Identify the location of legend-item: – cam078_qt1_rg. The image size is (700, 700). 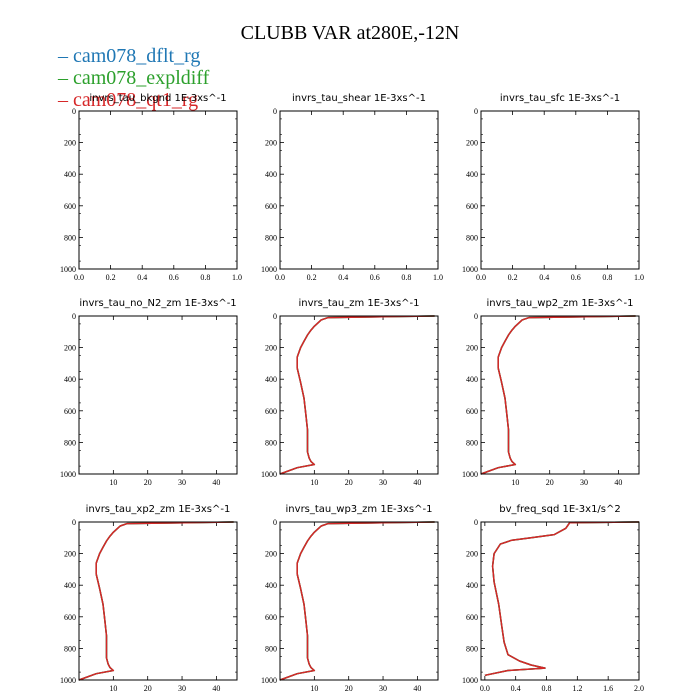
(128, 100).